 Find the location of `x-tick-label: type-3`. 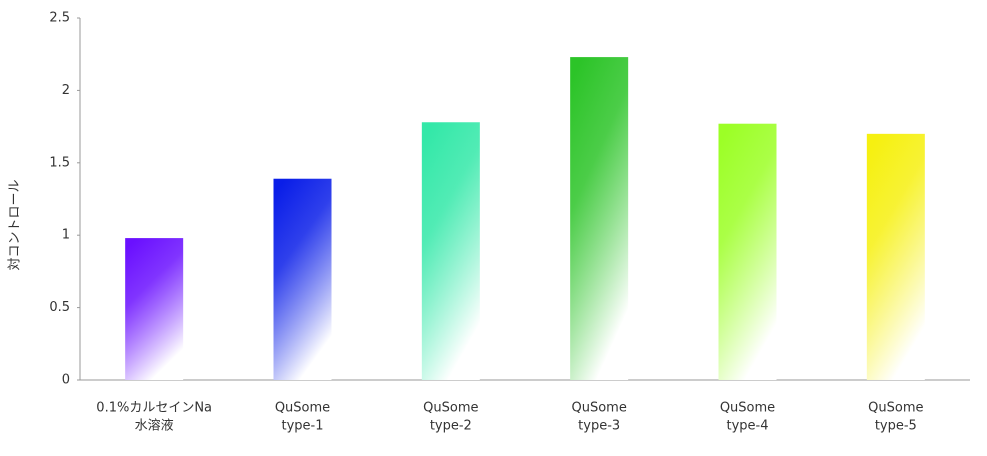

x-tick-label: type-3 is located at coordinates (599, 426).